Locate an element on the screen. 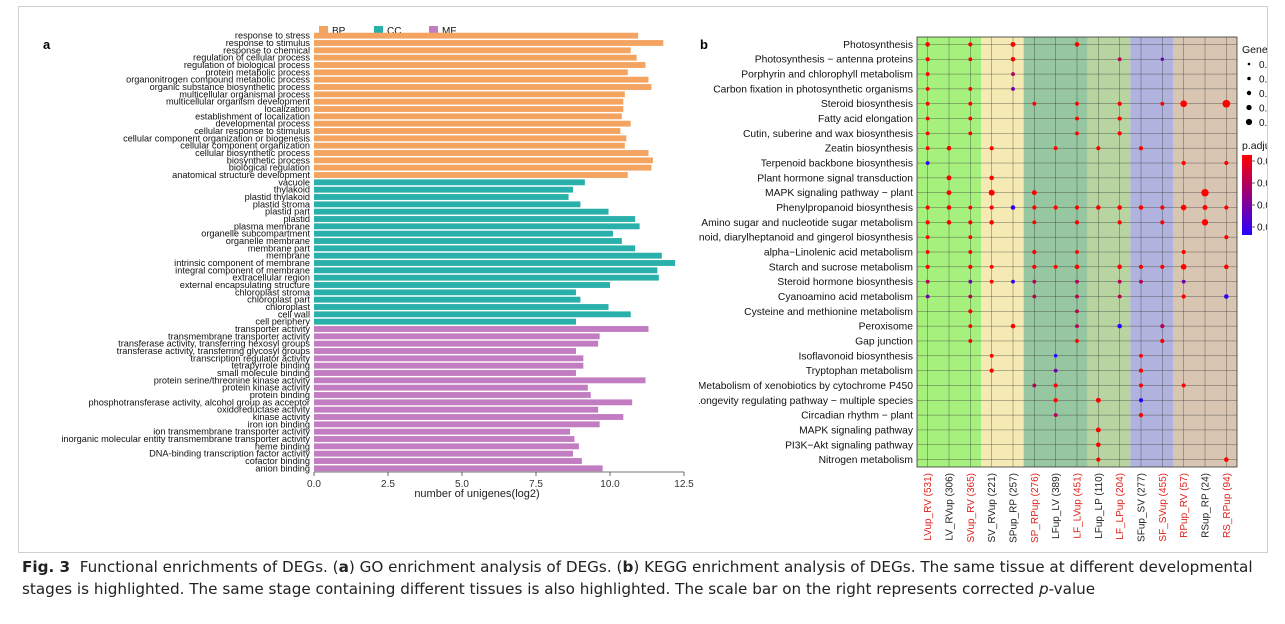 The height and width of the screenshot is (624, 1285). go-category-label: tetrapyrrole binding is located at coordinates (270, 366).